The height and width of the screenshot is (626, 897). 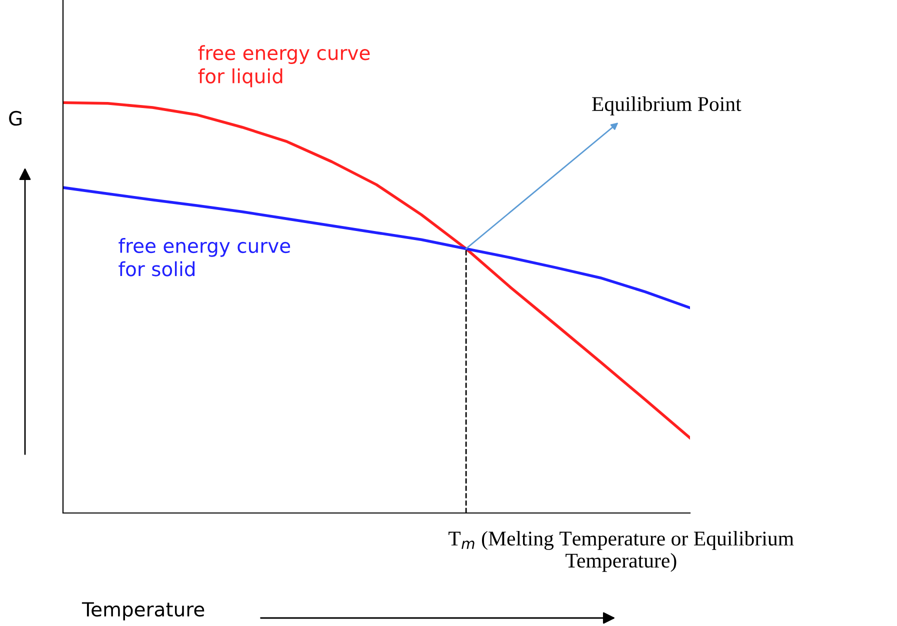 I want to click on annotation: Equilibrium Point, so click(x=667, y=106).